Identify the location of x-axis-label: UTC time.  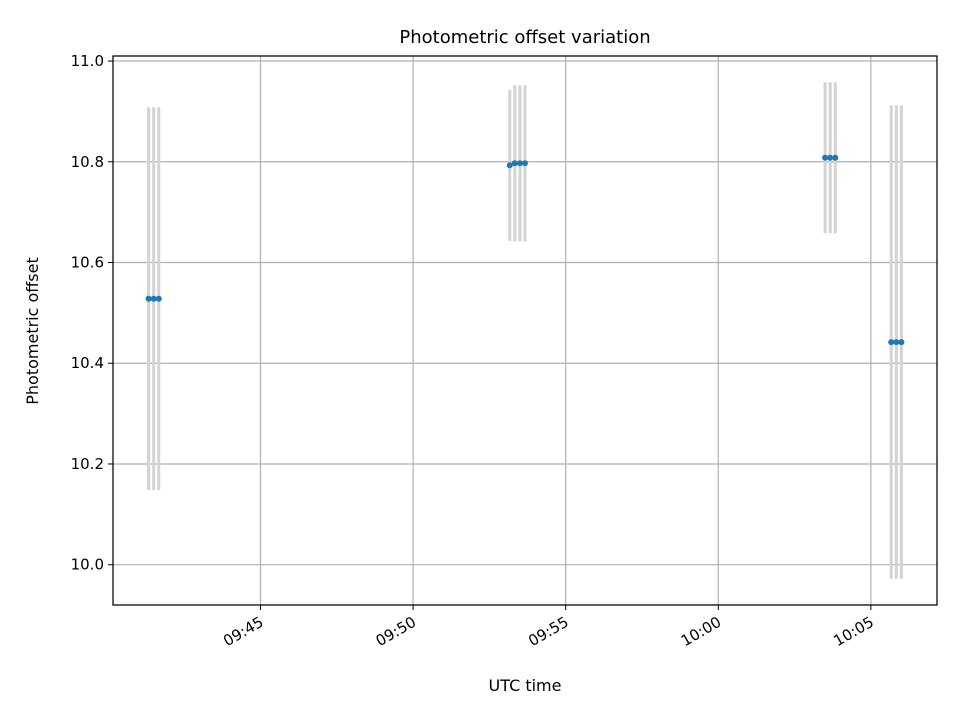
(525, 685).